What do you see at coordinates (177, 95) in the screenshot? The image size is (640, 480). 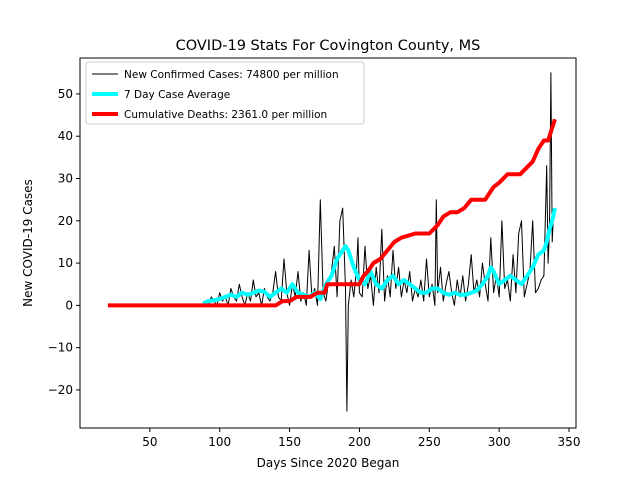 I see `legend-label-1: 7 Day Case Average` at bounding box center [177, 95].